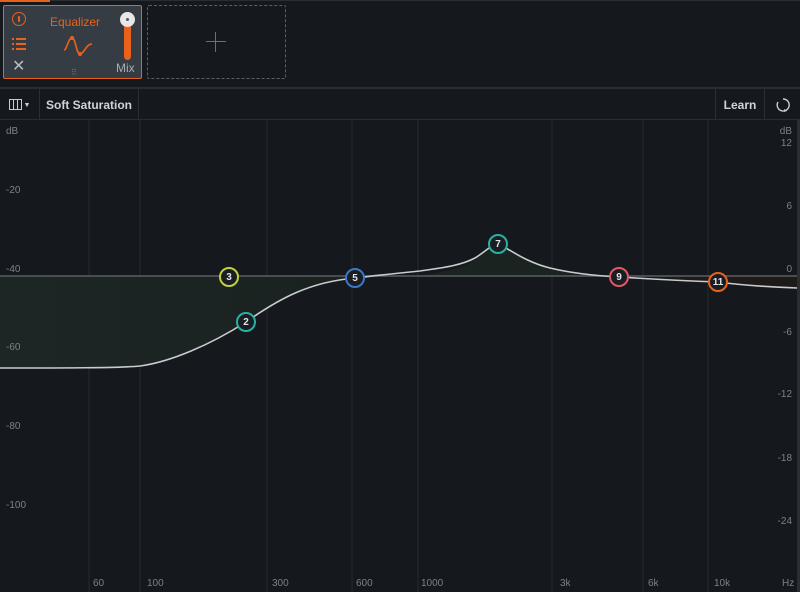 The width and height of the screenshot is (800, 592). I want to click on mix-label: Mix, so click(125, 68).